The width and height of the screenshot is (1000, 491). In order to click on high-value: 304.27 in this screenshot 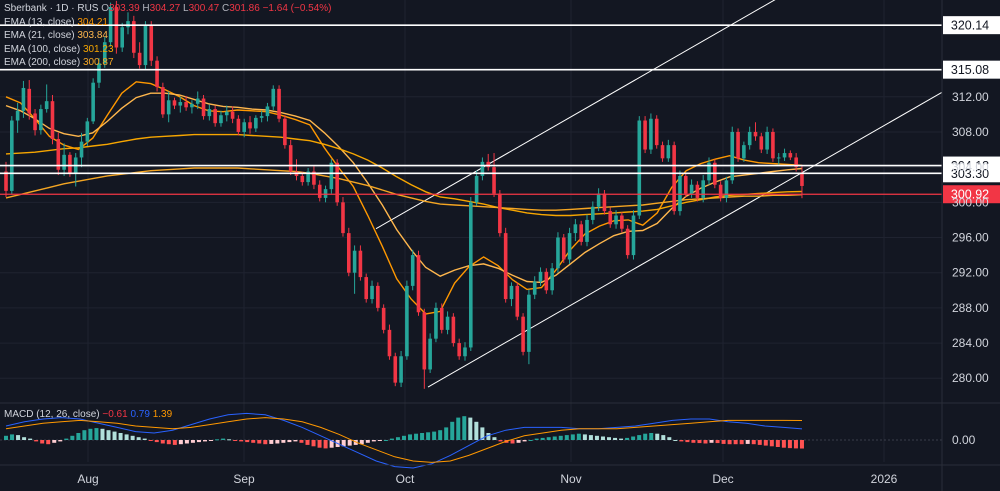, I will do `click(165, 8)`.